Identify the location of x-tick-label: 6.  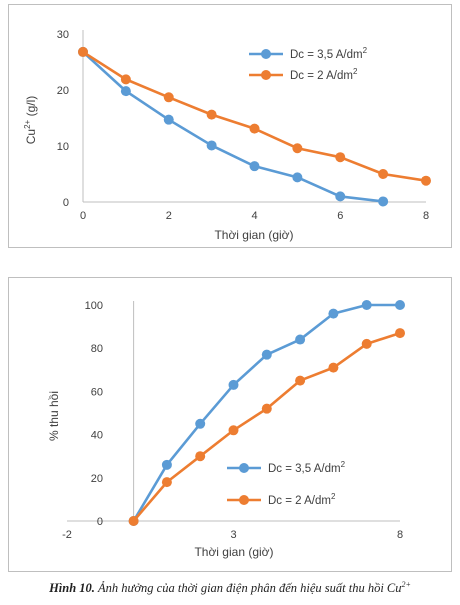
(340, 216).